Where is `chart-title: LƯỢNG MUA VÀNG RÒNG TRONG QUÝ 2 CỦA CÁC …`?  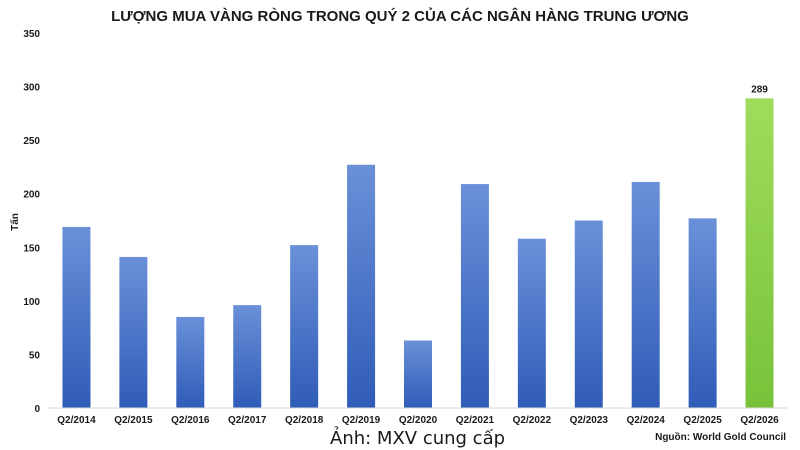
chart-title: LƯỢNG MUA VÀNG RÒNG TRONG QUÝ 2 CỦA CÁC … is located at coordinates (400, 16).